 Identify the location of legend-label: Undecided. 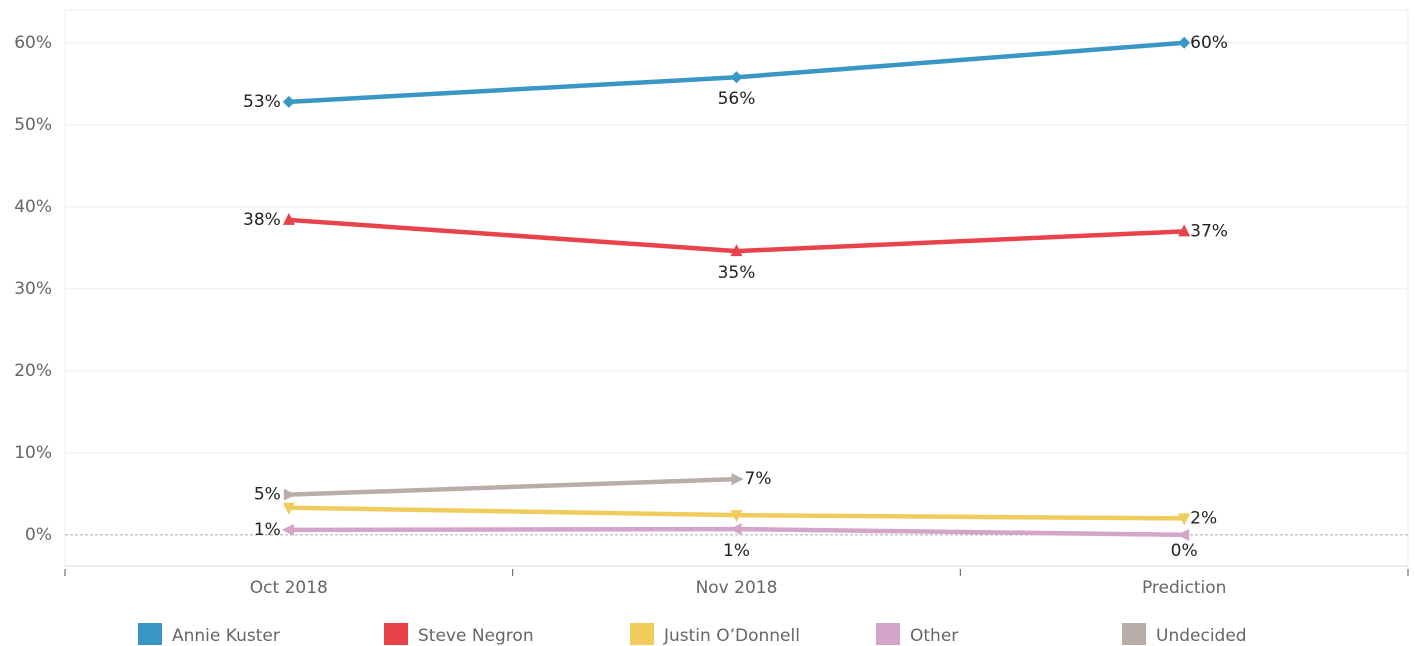
(1201, 636).